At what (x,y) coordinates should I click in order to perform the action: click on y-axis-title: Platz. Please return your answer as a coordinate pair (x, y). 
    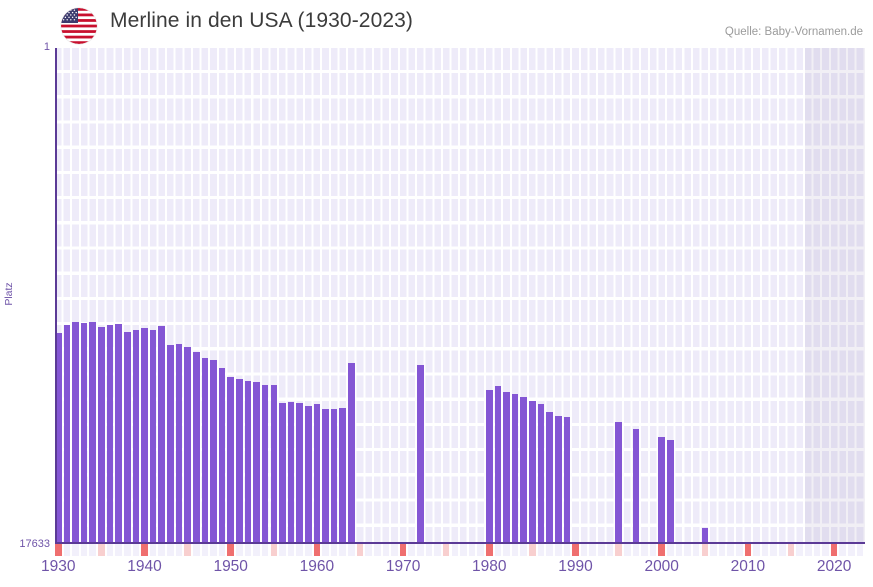
    Looking at the image, I should click on (9, 294).